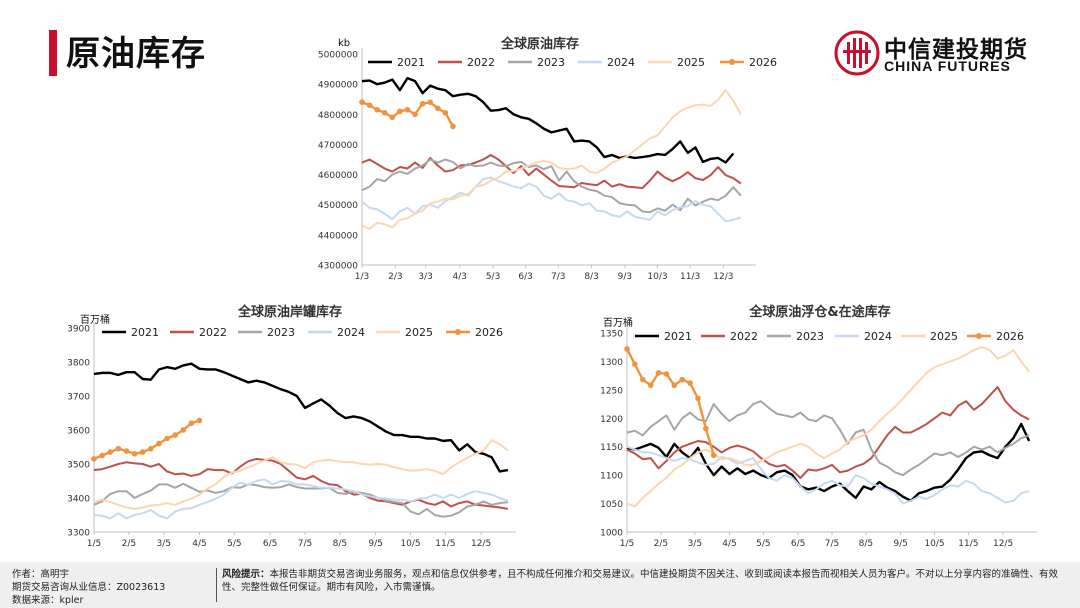  I want to click on footer-author: 作者：高明宇, so click(41, 574).